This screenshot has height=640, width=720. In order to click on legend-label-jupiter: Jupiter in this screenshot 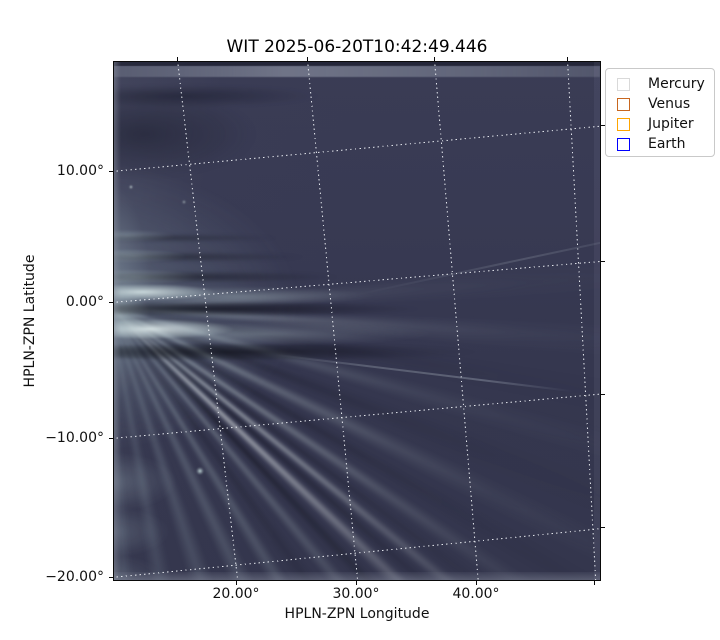, I will do `click(671, 124)`.